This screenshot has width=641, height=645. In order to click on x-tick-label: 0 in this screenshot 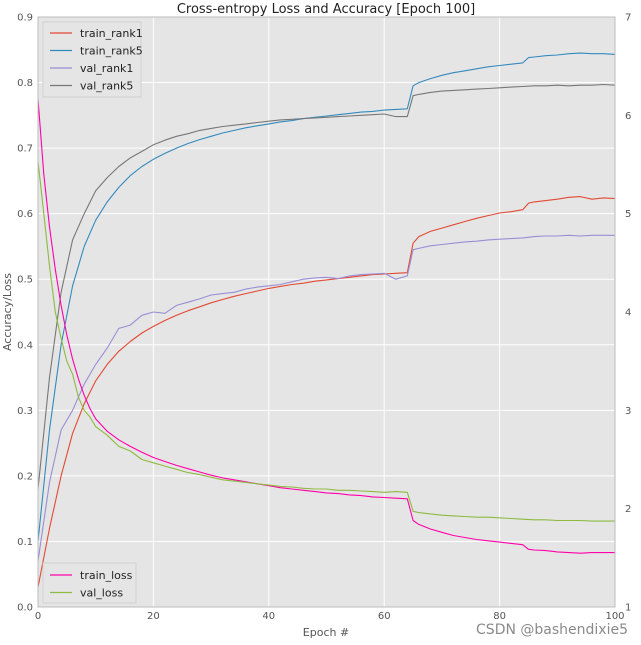, I will do `click(38, 616)`.